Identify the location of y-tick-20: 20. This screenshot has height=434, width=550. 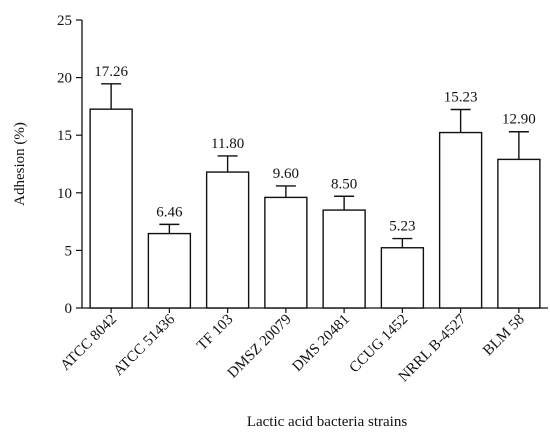
(69, 79).